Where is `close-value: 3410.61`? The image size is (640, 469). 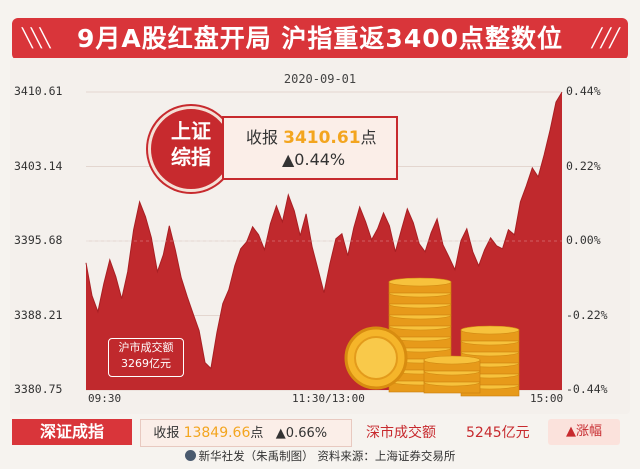
close-value: 3410.61 is located at coordinates (322, 138).